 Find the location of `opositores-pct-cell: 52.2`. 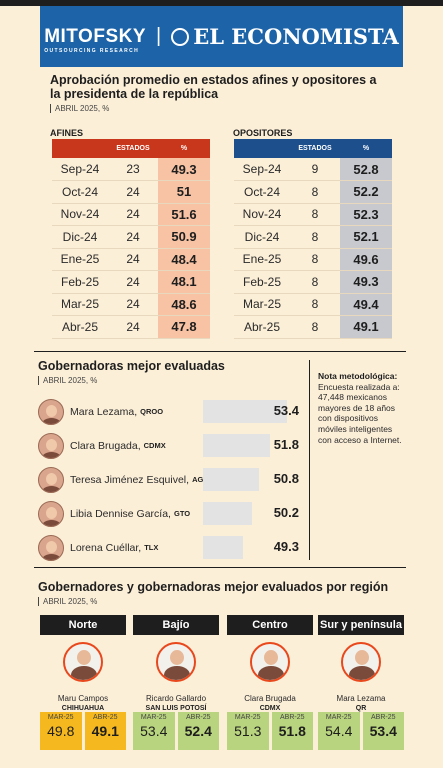

opositores-pct-cell: 52.2 is located at coordinates (366, 192).